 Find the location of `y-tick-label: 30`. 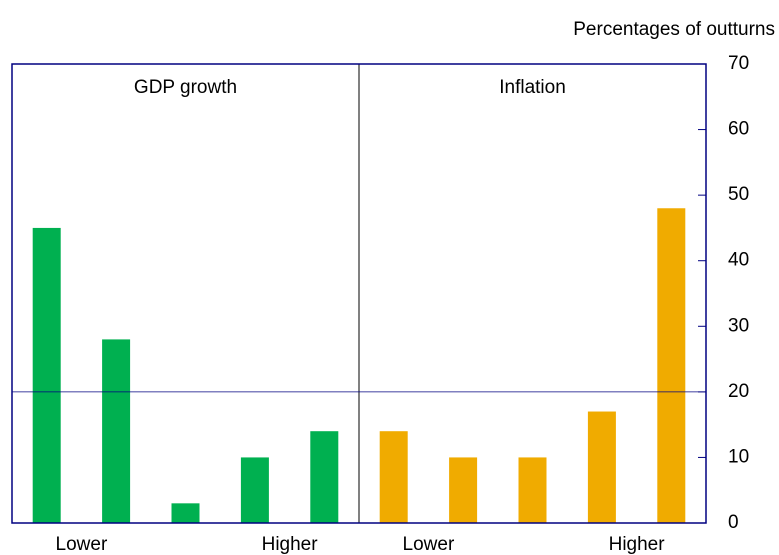

y-tick-label: 30 is located at coordinates (738, 325).